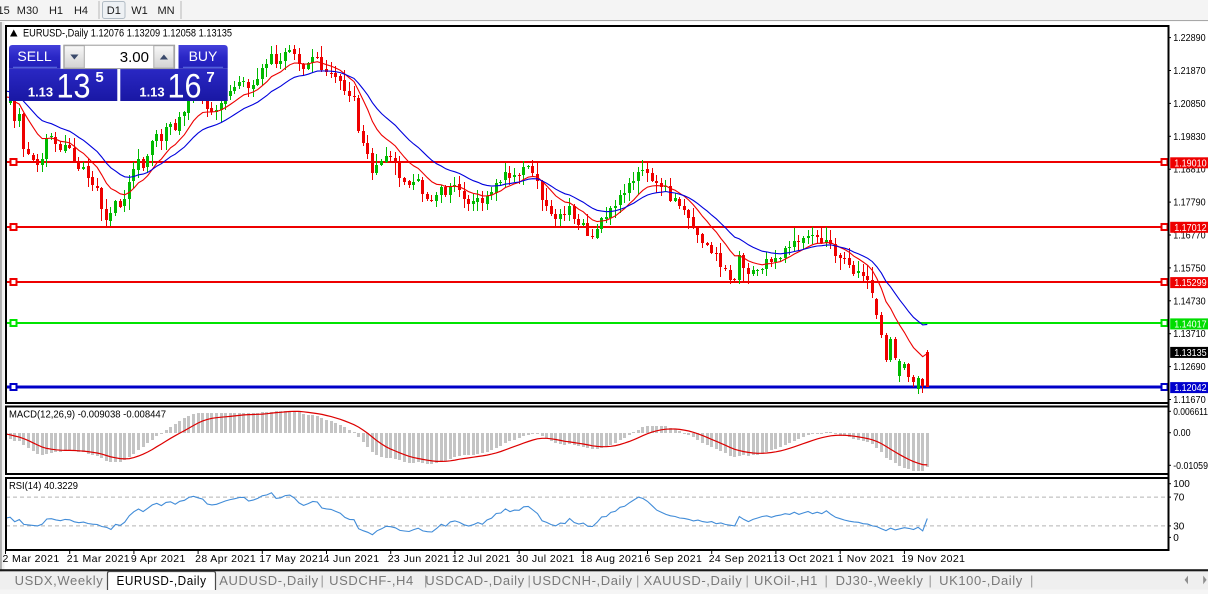 The height and width of the screenshot is (594, 1208). What do you see at coordinates (545, 559) in the screenshot?
I see `svg-text: 30 Jul 2021` at bounding box center [545, 559].